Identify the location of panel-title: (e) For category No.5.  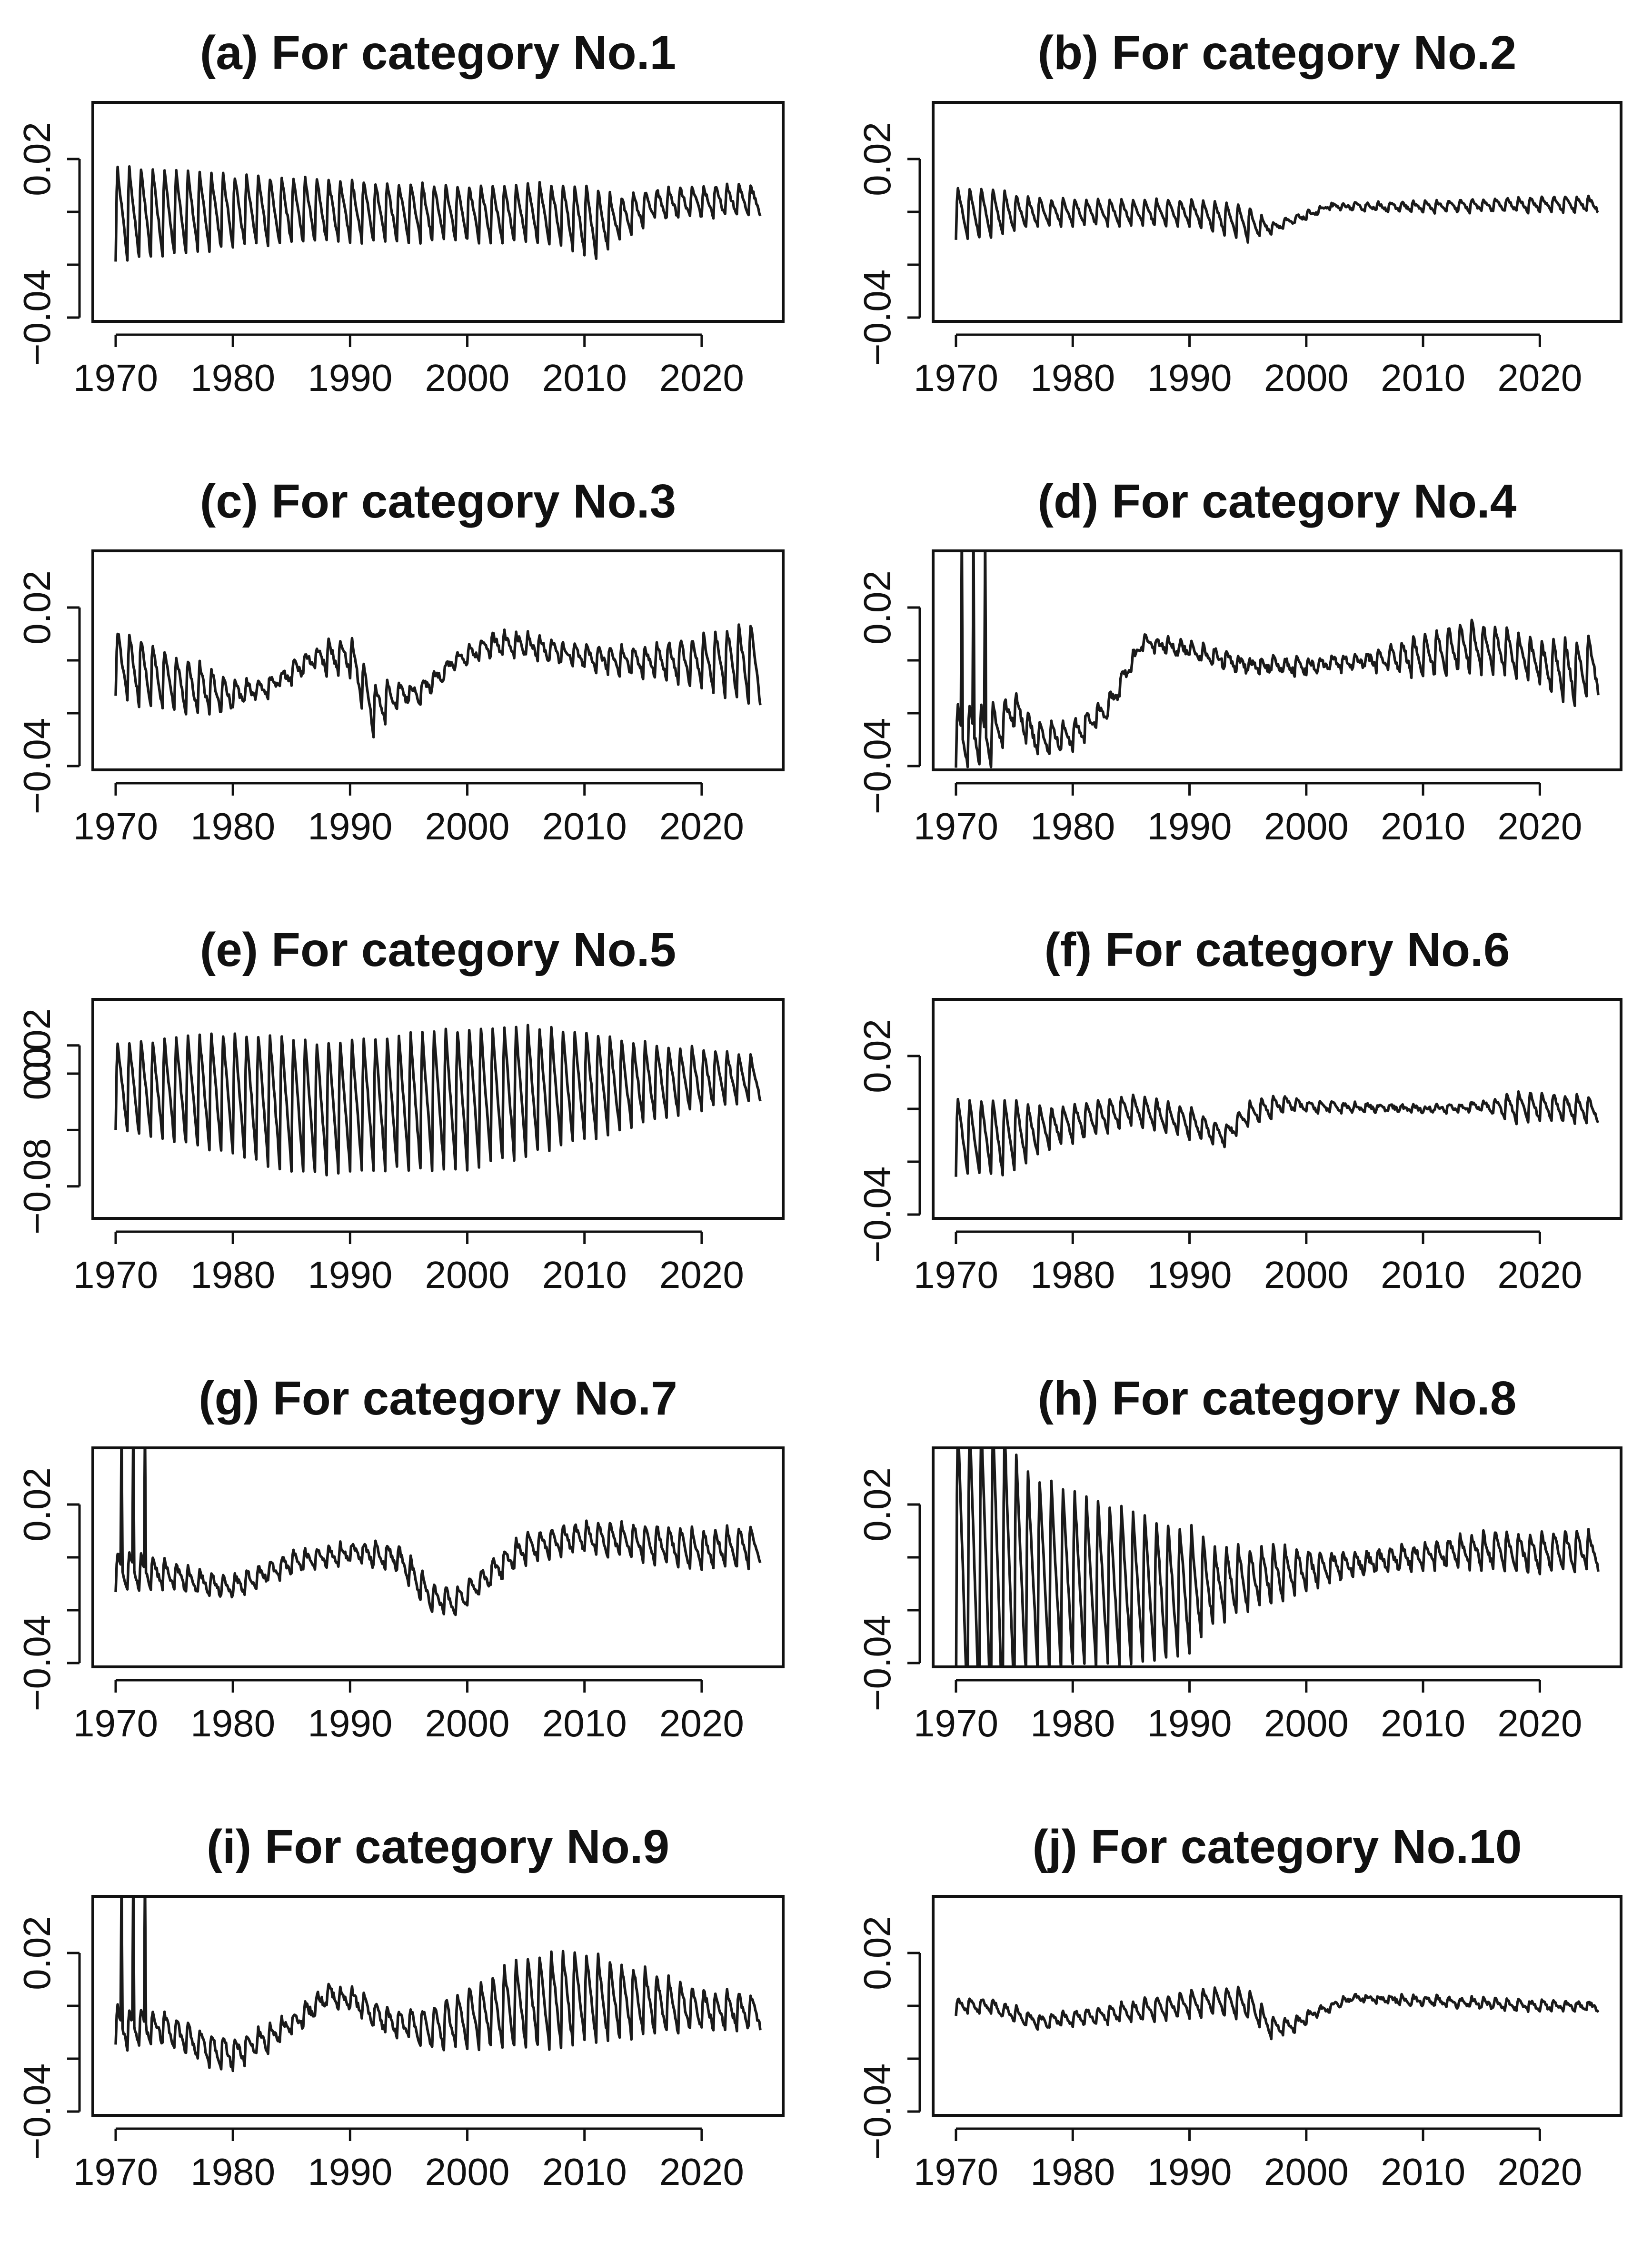
(438, 950).